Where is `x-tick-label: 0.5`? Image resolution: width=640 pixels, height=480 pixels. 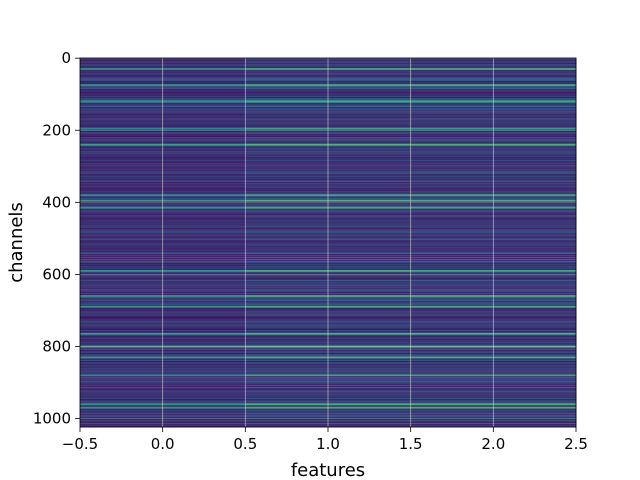 x-tick-label: 0.5 is located at coordinates (245, 444).